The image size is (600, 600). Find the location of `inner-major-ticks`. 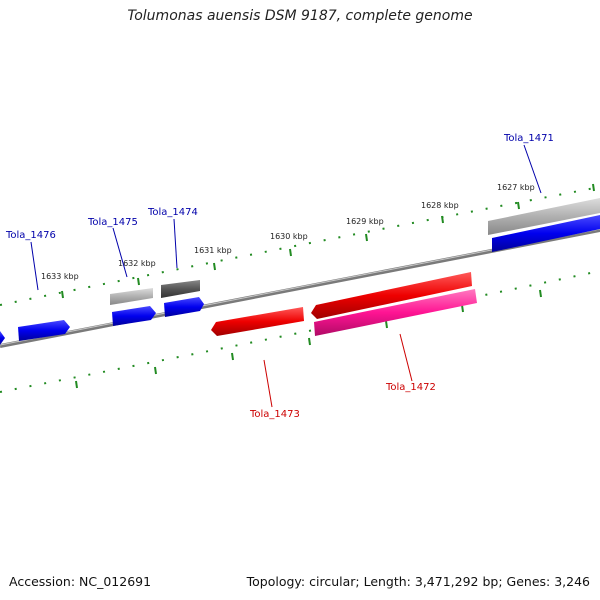

inner-major-ticks is located at coordinates (308, 339).